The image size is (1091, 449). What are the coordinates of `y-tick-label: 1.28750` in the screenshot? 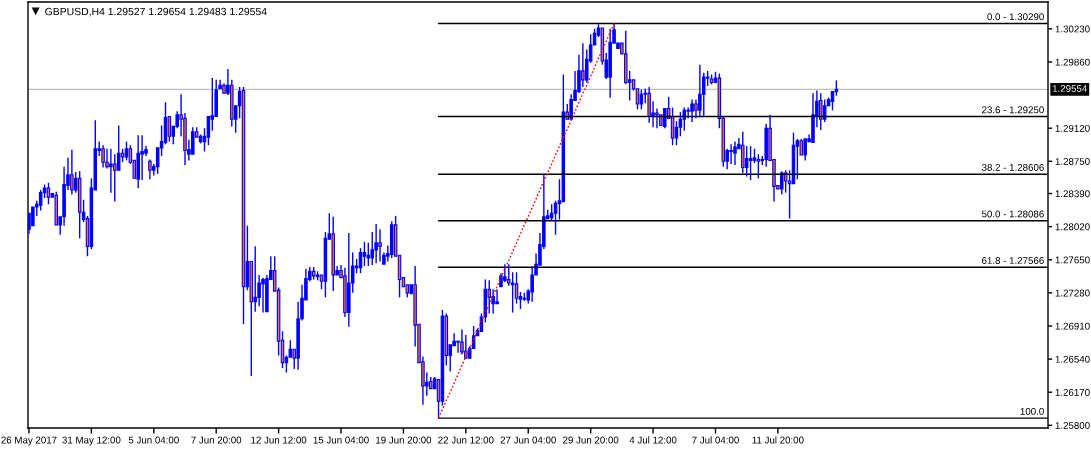 It's located at (1072, 161).